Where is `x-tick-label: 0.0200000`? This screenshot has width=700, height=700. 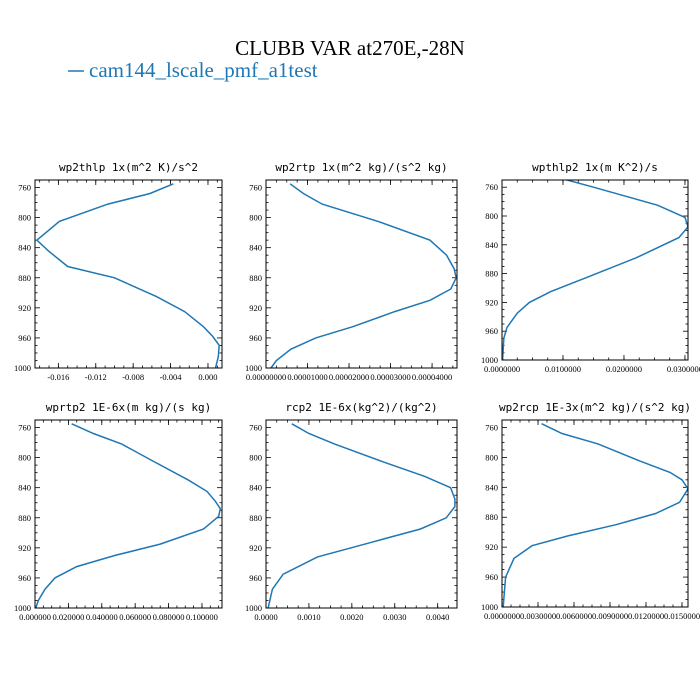
x-tick-label: 0.0200000 is located at coordinates (624, 369).